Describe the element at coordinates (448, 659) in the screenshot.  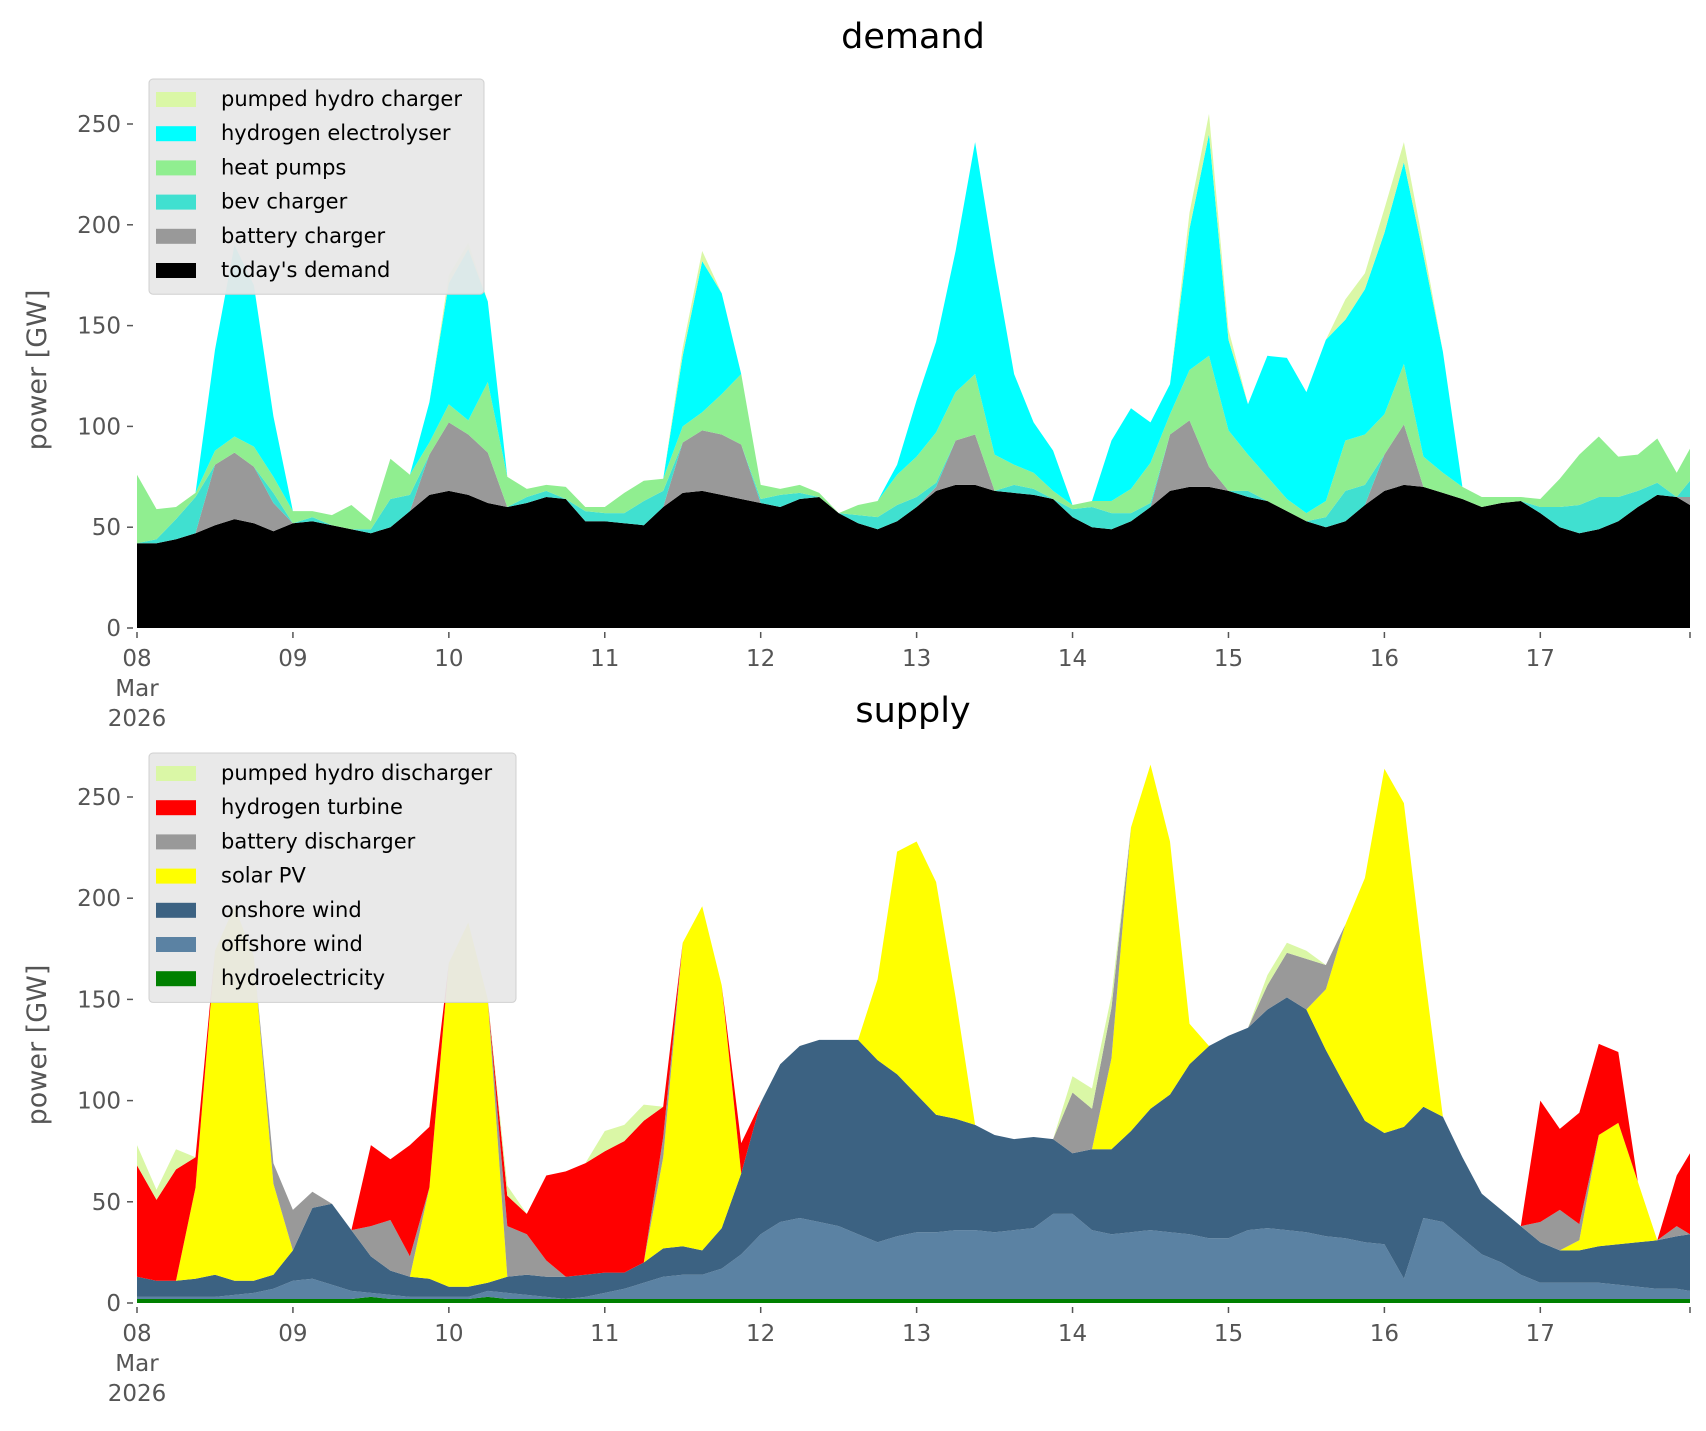
I see `demand-x-tick-label: 10` at that location.